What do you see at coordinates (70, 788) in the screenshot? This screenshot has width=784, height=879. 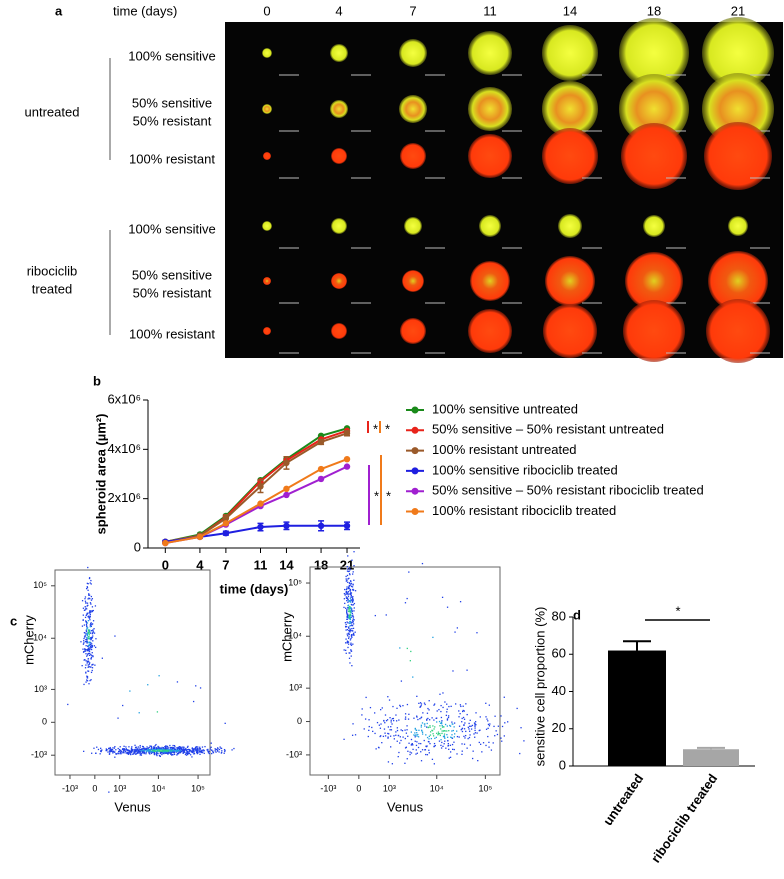 I see `x-tick-label: -10³` at bounding box center [70, 788].